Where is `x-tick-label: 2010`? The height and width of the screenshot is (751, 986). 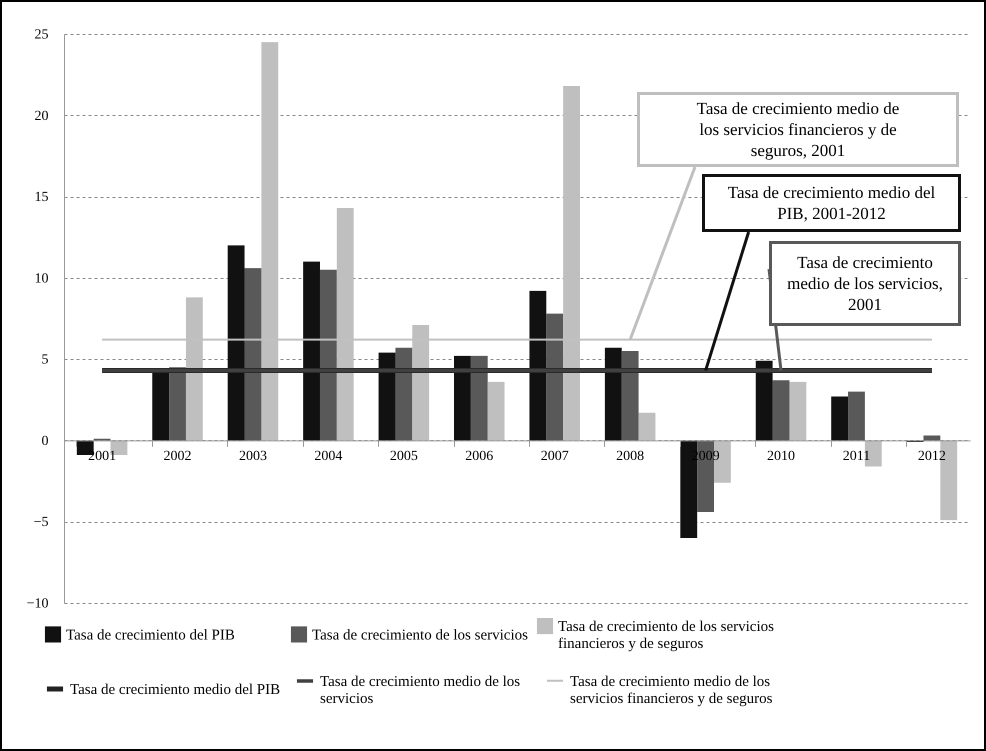
x-tick-label: 2010 is located at coordinates (781, 456).